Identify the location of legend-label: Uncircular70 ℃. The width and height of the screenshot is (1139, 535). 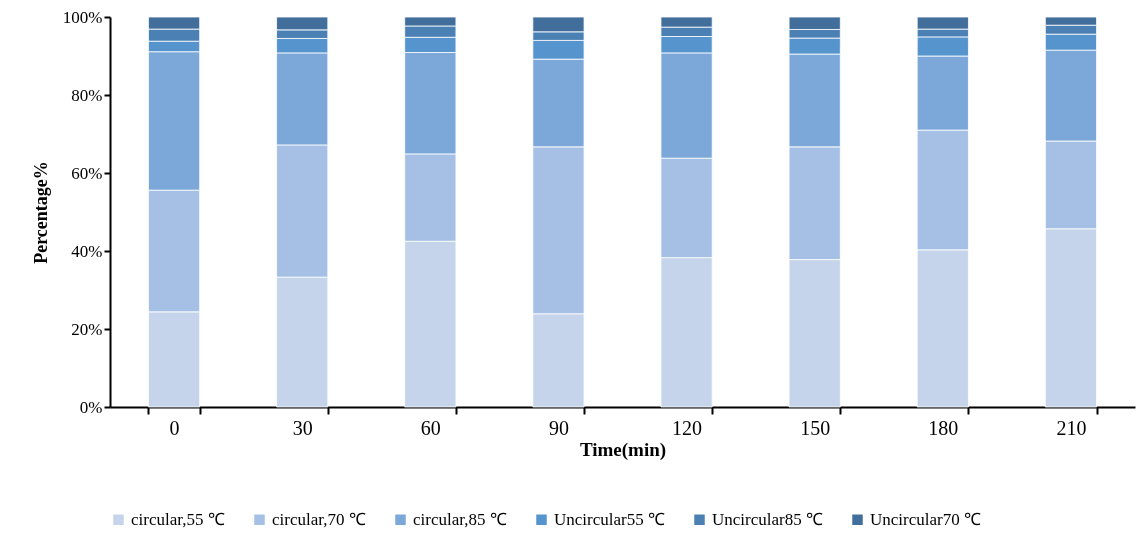
(925, 519).